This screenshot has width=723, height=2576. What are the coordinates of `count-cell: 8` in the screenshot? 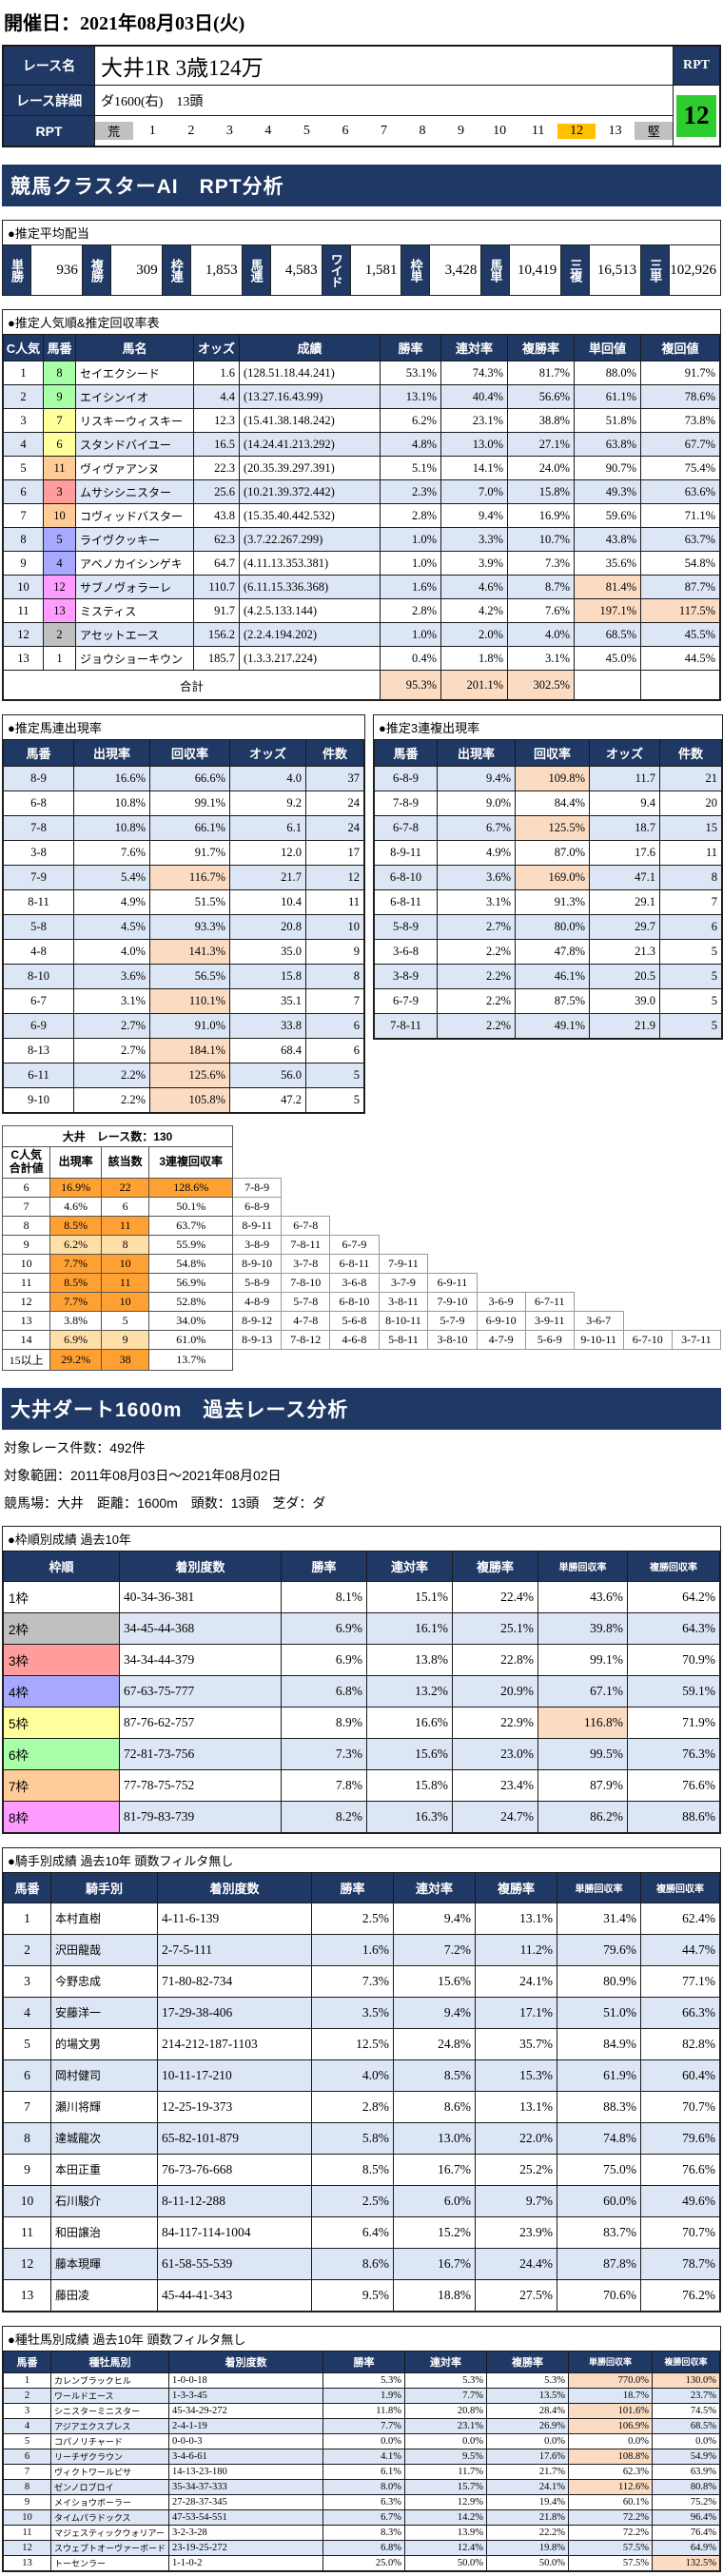 It's located at (334, 977).